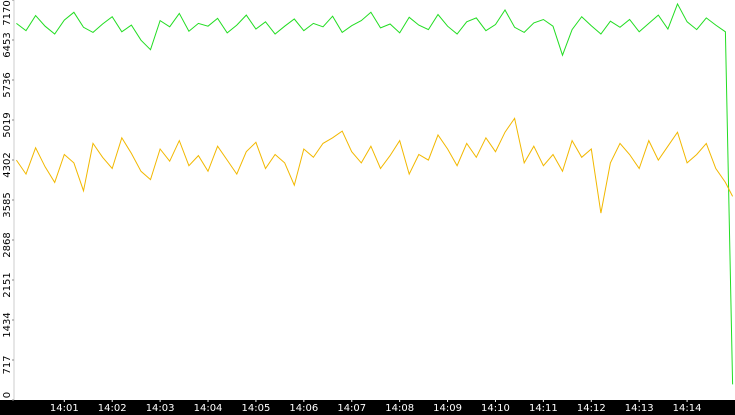 The image size is (735, 415). Describe the element at coordinates (495, 408) in the screenshot. I see `x-tick-label: 14:10` at that location.